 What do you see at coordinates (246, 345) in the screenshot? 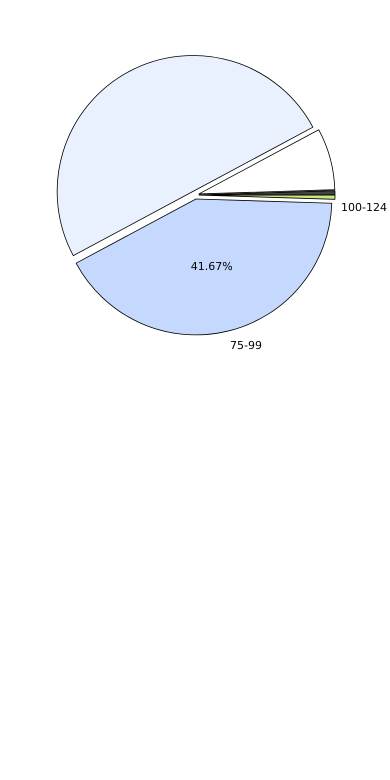
I see `slice-label: 75-99` at bounding box center [246, 345].